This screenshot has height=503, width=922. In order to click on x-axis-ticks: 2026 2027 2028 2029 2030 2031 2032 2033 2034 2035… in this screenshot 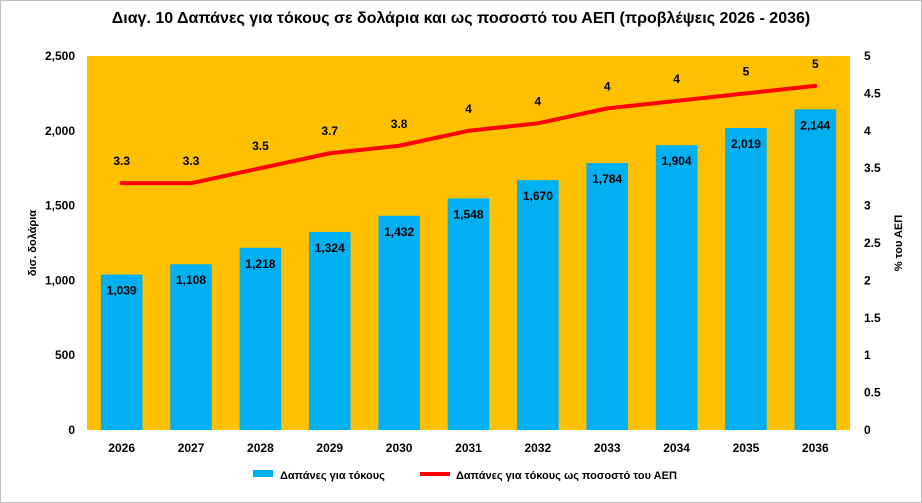, I will do `click(468, 448)`.